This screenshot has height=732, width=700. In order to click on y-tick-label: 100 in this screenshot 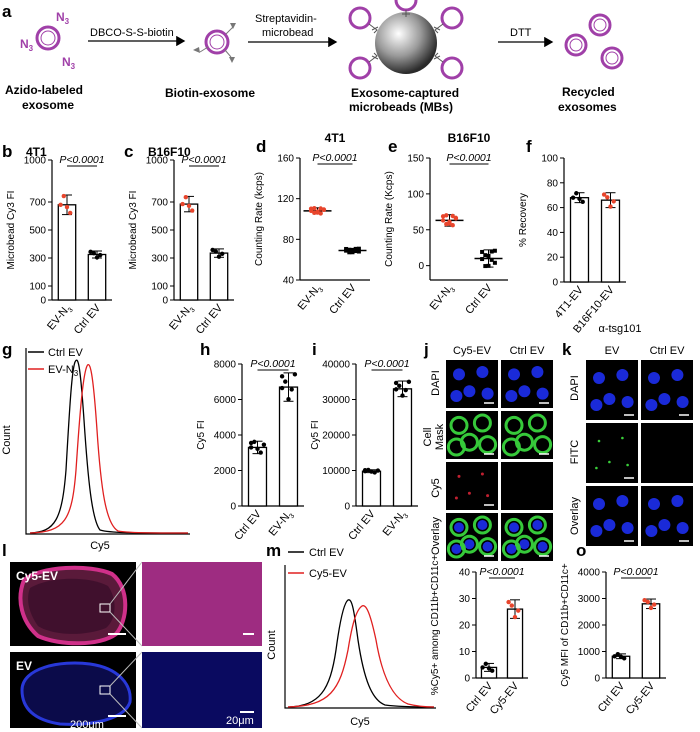, I will do `click(159, 287)`.